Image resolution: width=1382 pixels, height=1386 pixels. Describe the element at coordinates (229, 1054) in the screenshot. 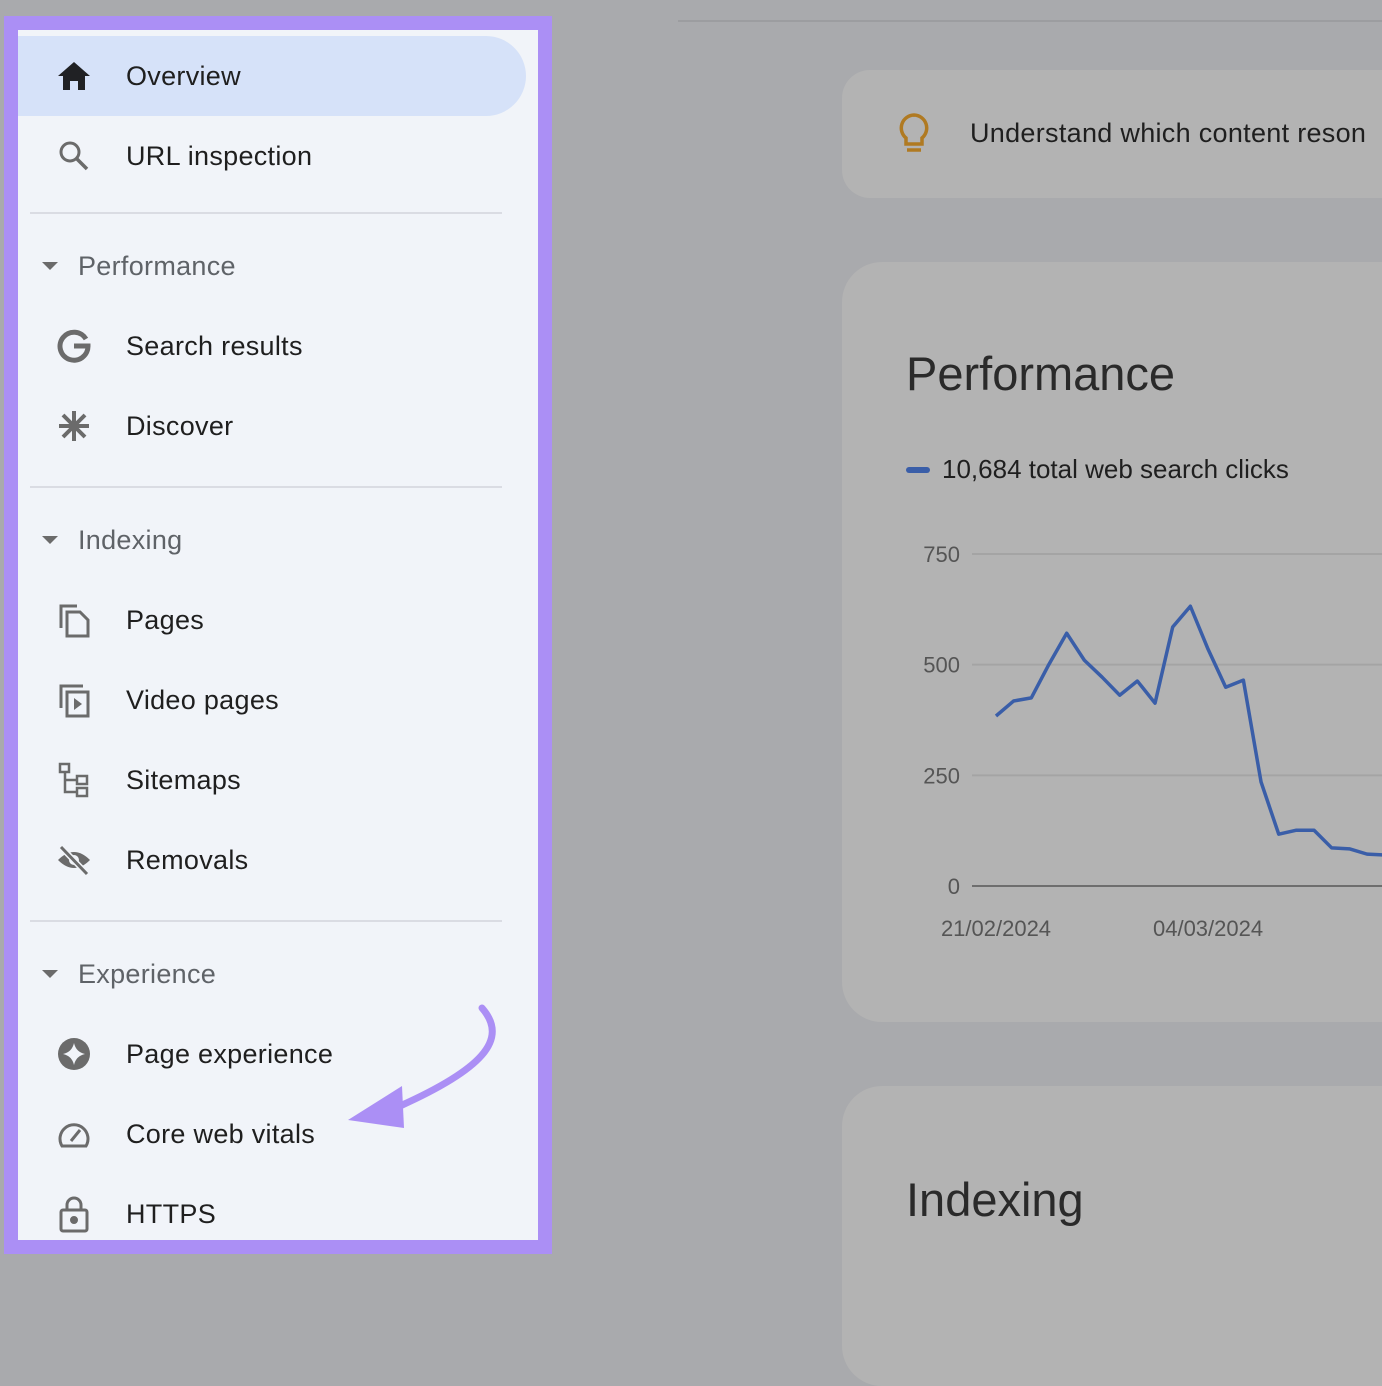

I see `sidebar-item-label: Page experience` at that location.